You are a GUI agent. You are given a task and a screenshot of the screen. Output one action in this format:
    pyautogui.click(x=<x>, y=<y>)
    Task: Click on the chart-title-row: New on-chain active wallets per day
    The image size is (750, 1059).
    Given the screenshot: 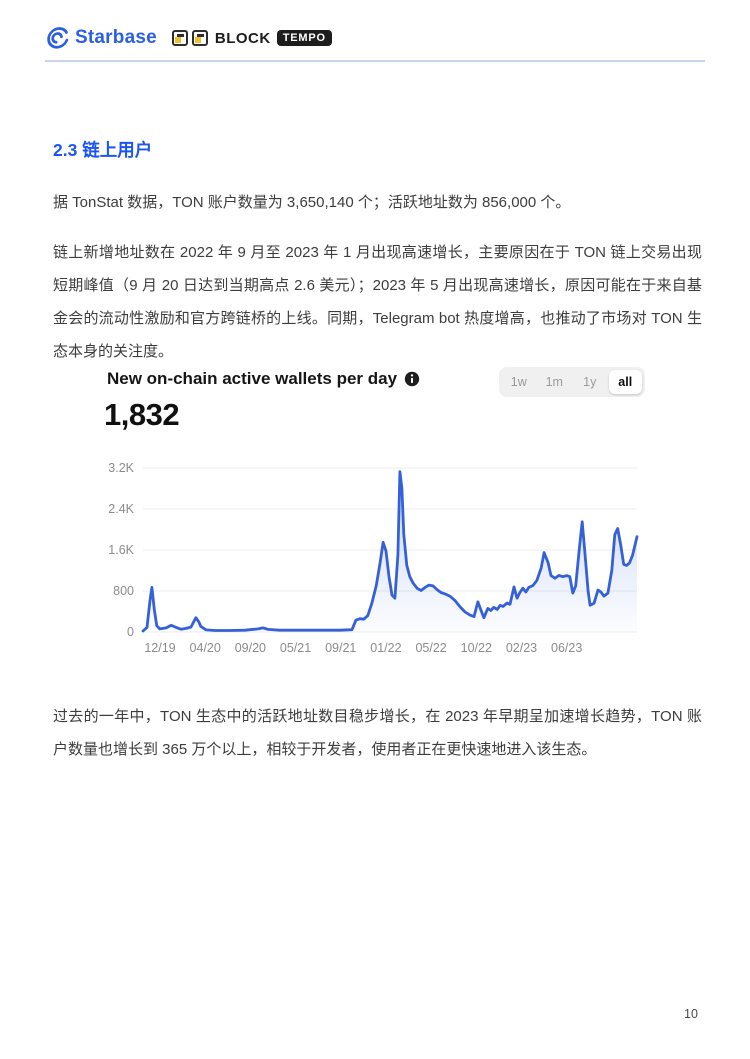 What is the action you would take?
    pyautogui.click(x=263, y=379)
    